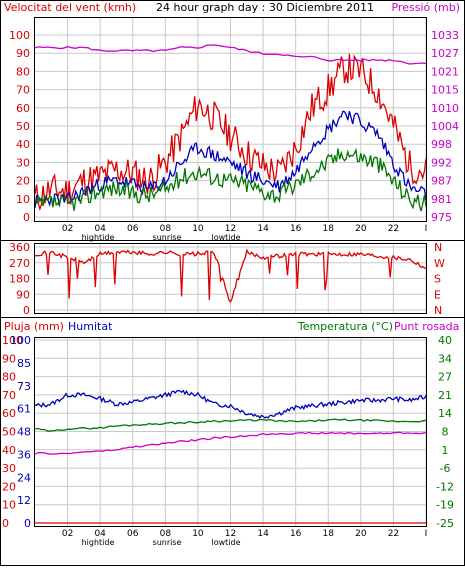  I want to click on pressure-tick-label: 1033, so click(445, 35).